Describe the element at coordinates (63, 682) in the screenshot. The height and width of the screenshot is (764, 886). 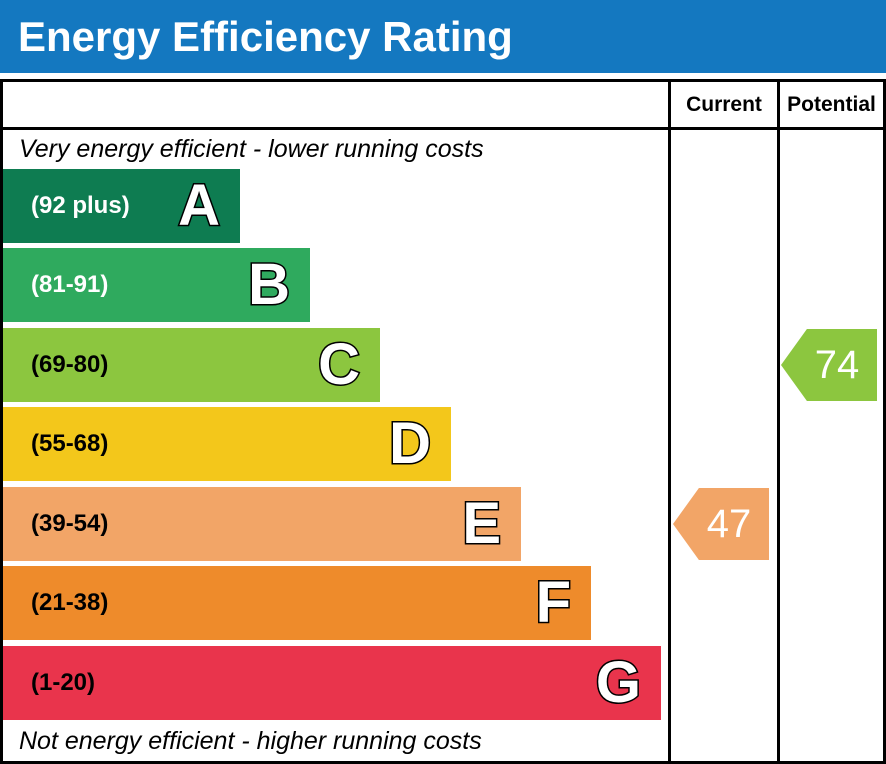
I see `band-range-g: (1-20)` at that location.